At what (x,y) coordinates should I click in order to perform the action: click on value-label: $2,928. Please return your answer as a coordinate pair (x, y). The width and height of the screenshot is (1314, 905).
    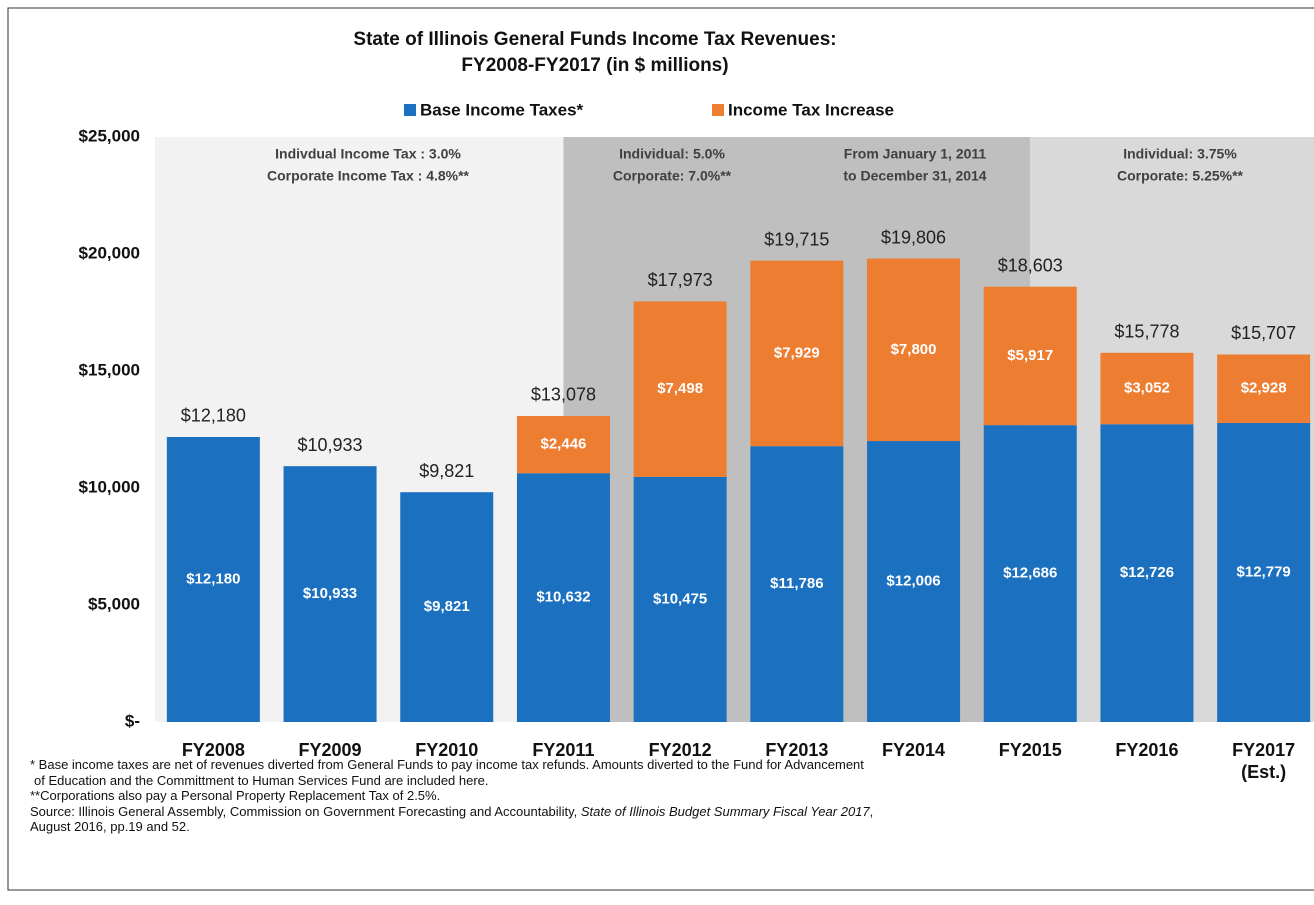
    Looking at the image, I should click on (1264, 388).